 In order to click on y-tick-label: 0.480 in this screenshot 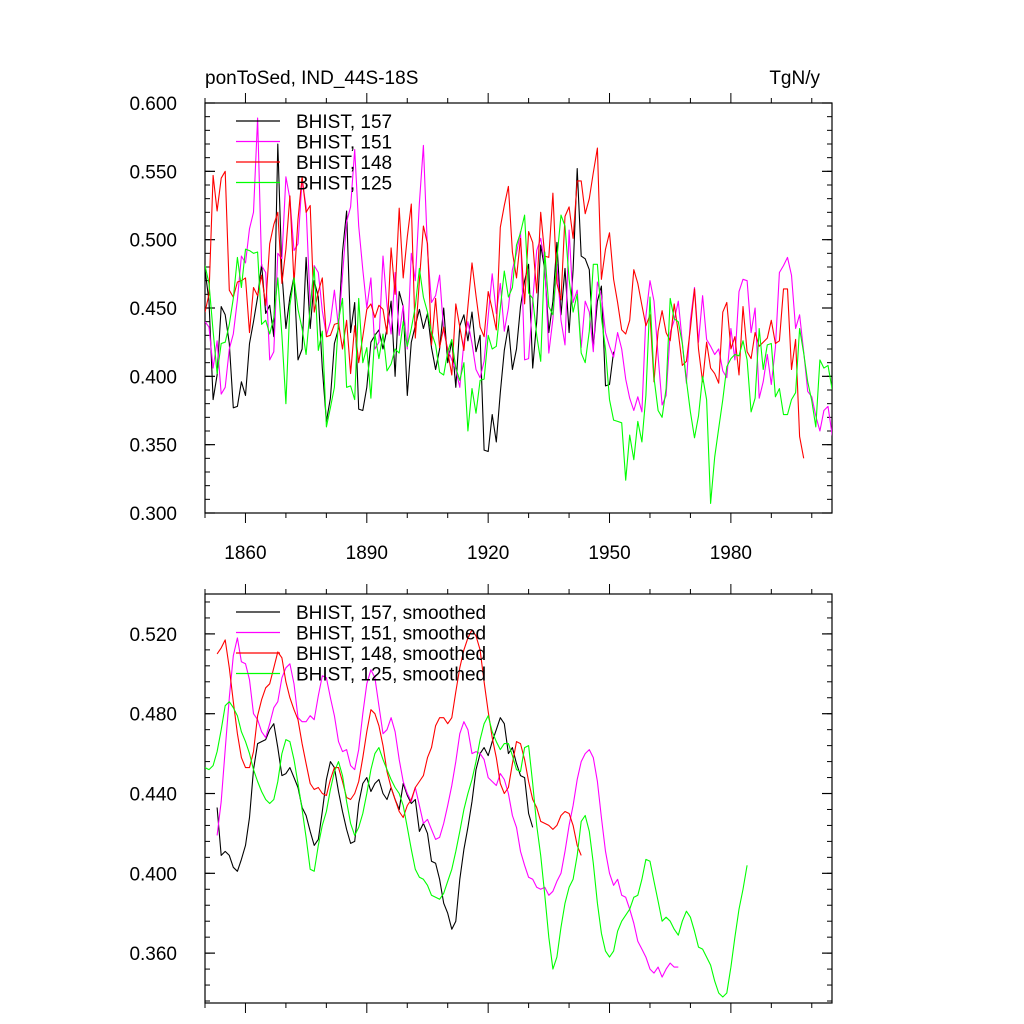, I will do `click(153, 715)`.